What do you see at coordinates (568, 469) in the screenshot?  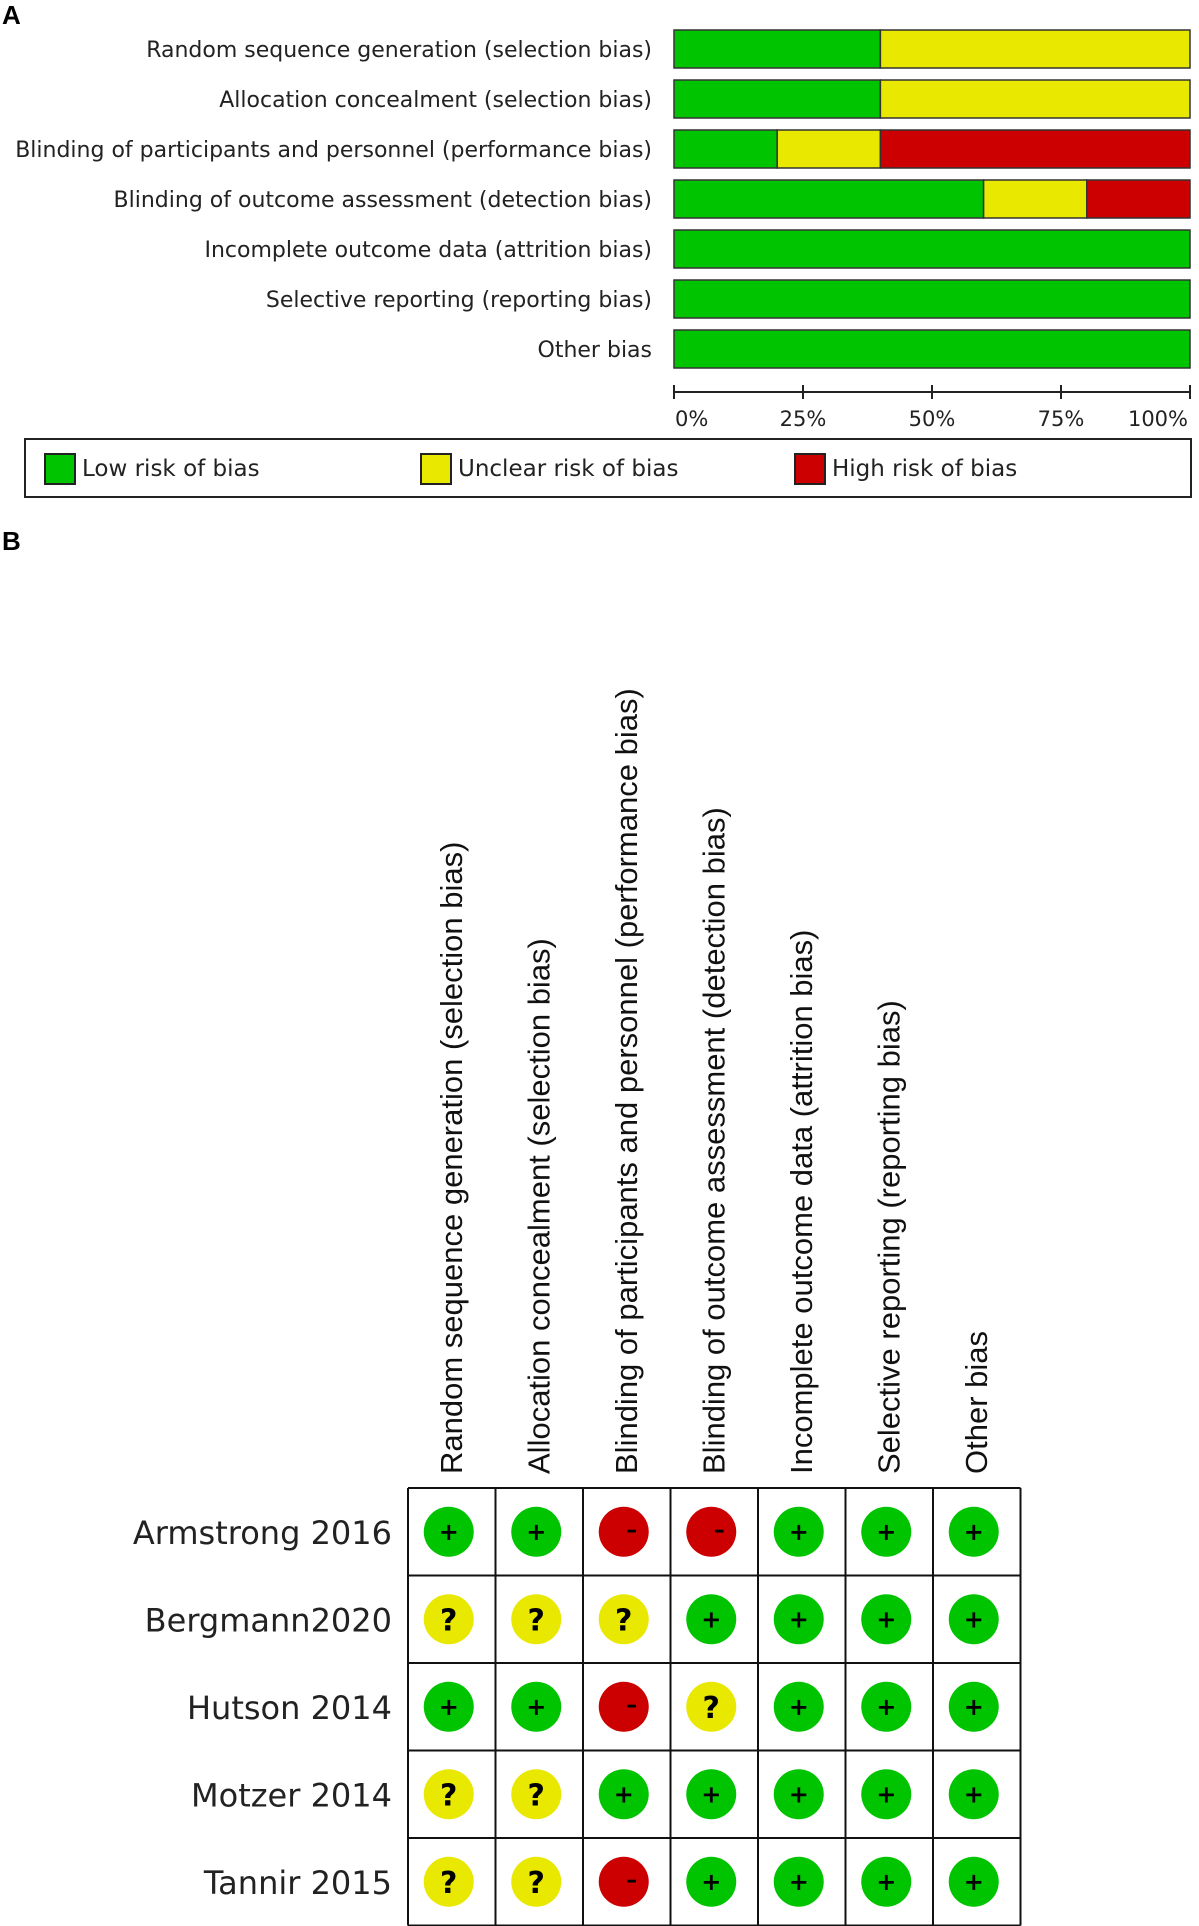 I see `legend-label-unclear: Unclear risk of bias` at bounding box center [568, 469].